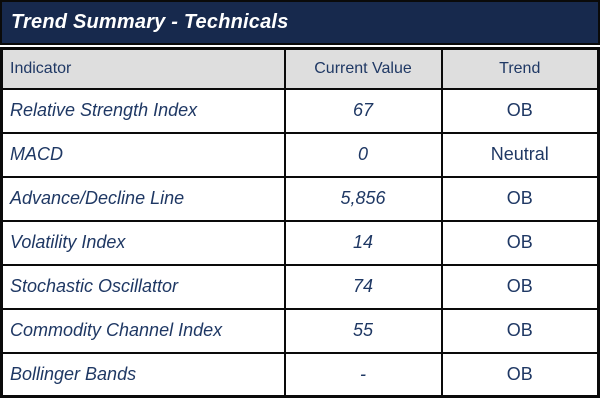 The height and width of the screenshot is (410, 600). What do you see at coordinates (143, 286) in the screenshot?
I see `indicator-cell: Stochastic Oscillattor` at bounding box center [143, 286].